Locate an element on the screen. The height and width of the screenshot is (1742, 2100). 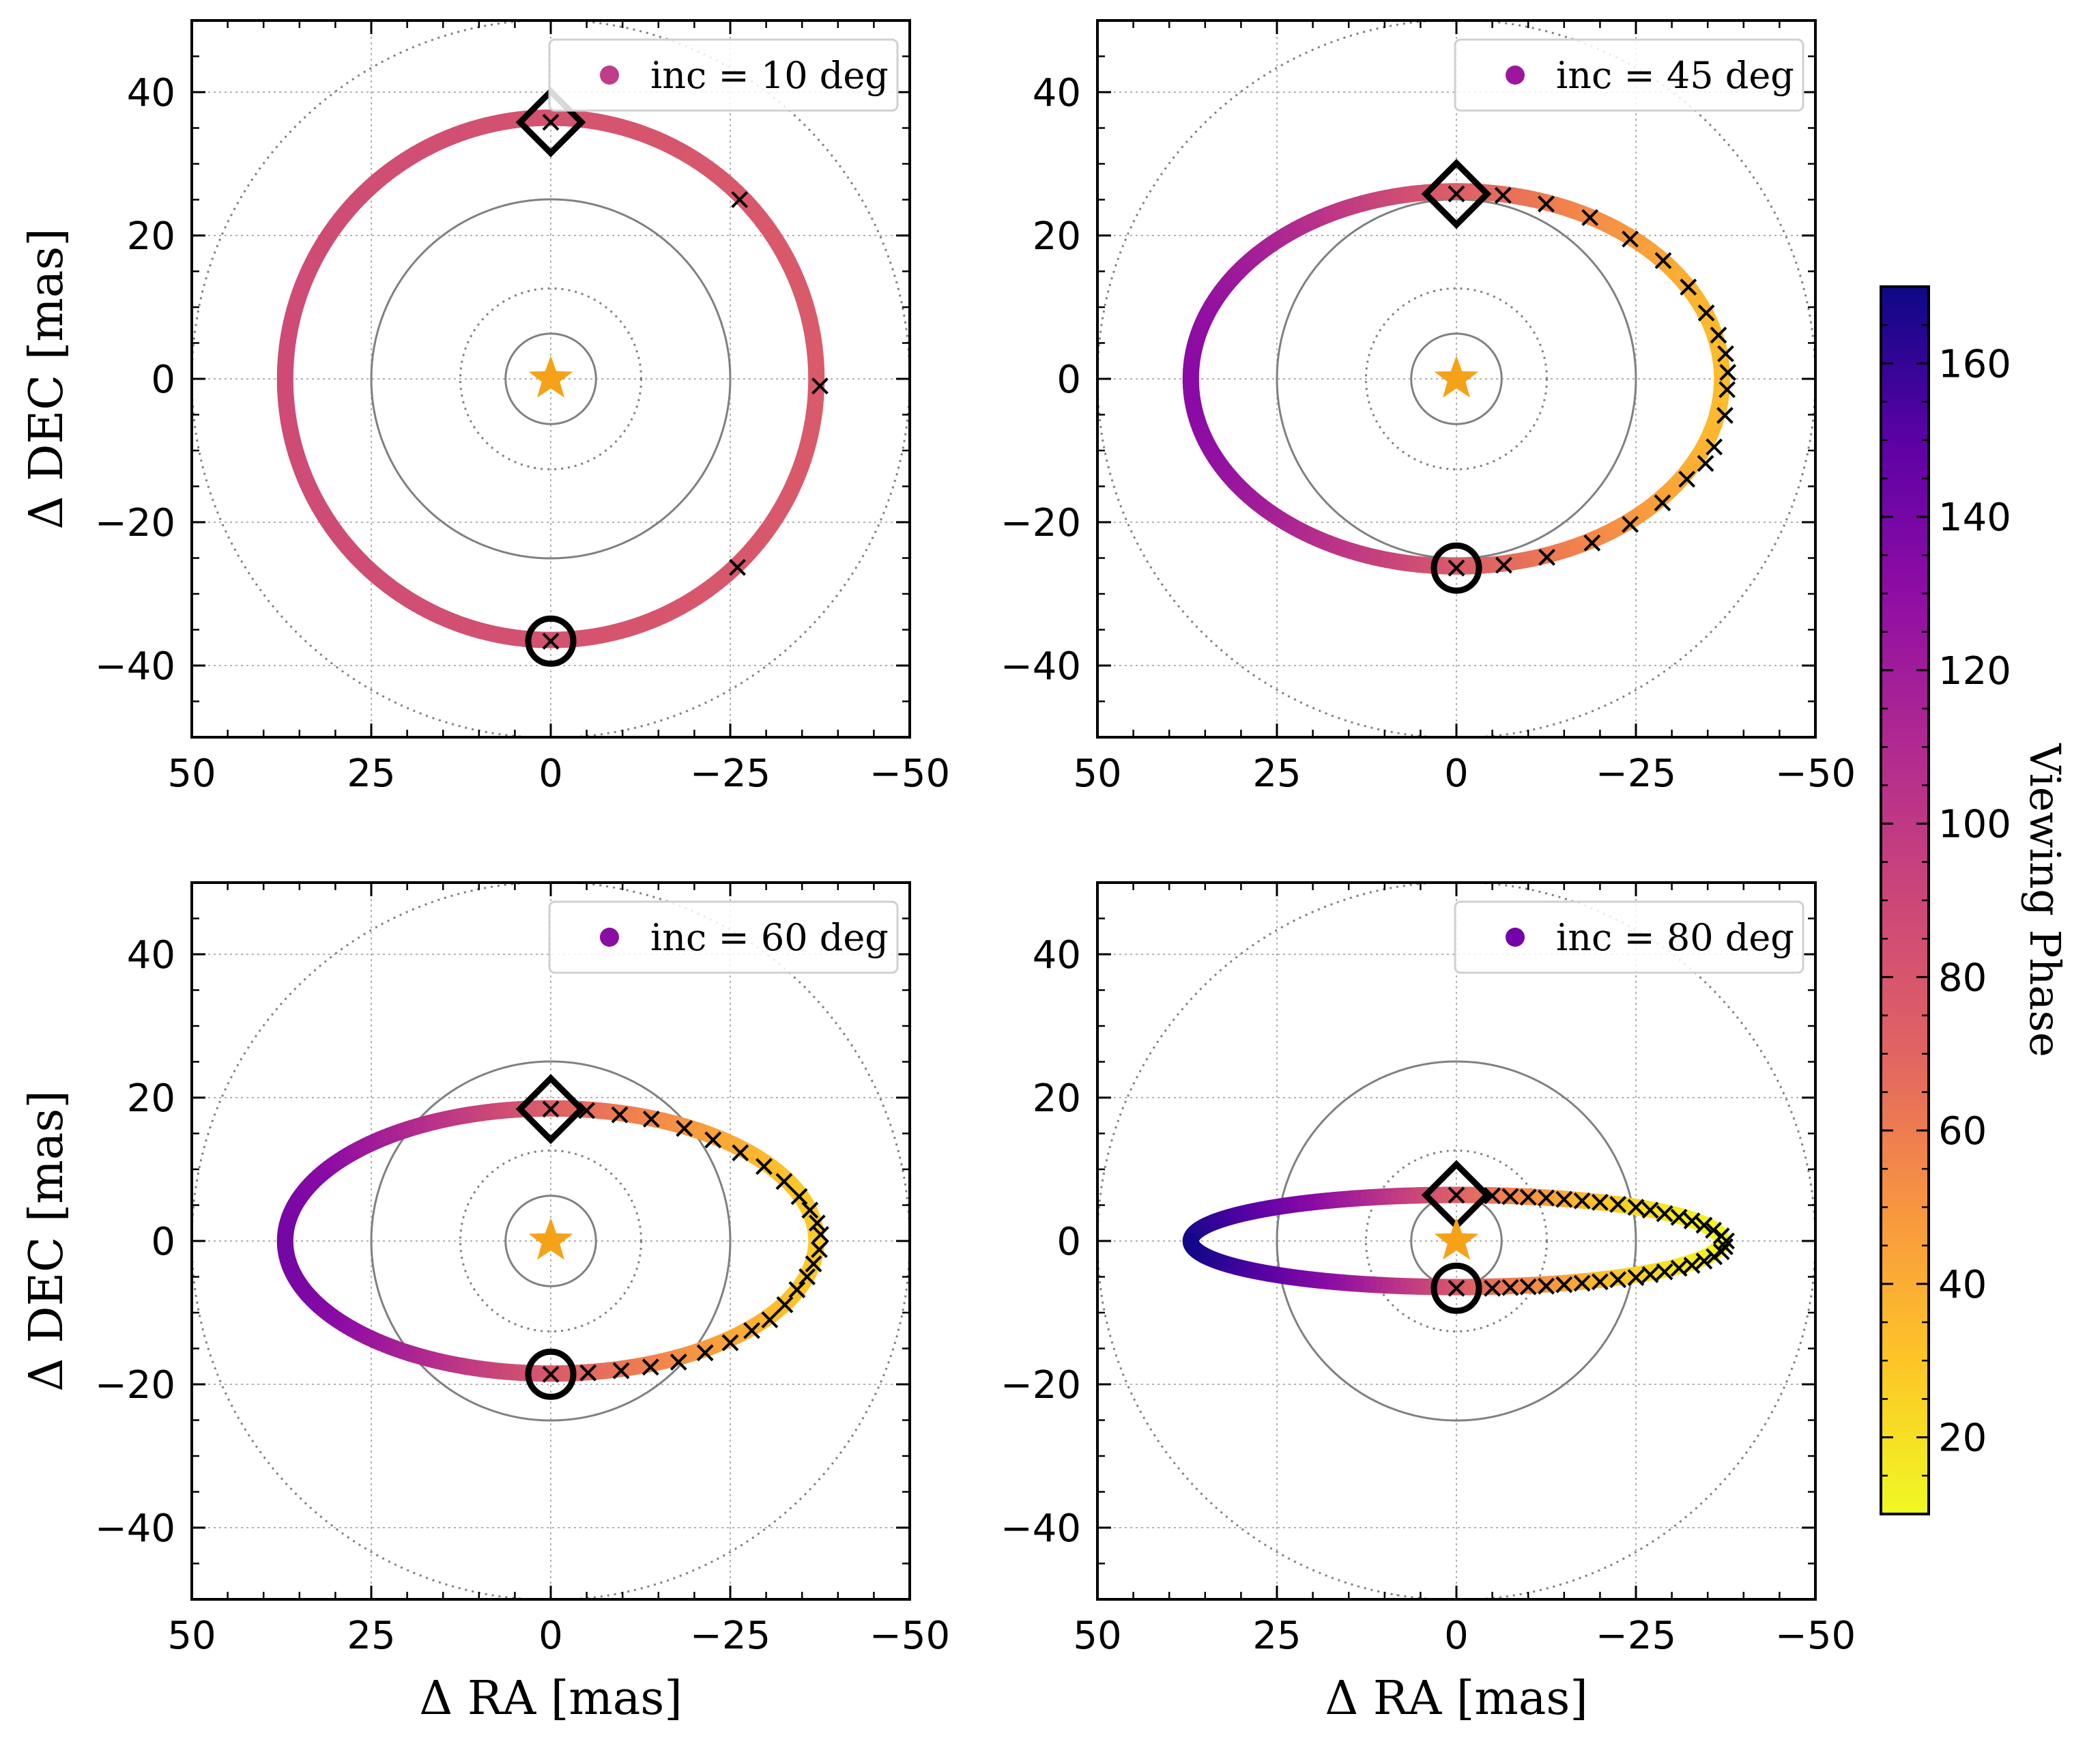
legend-label: inc = 45 deg is located at coordinates (1675, 75).